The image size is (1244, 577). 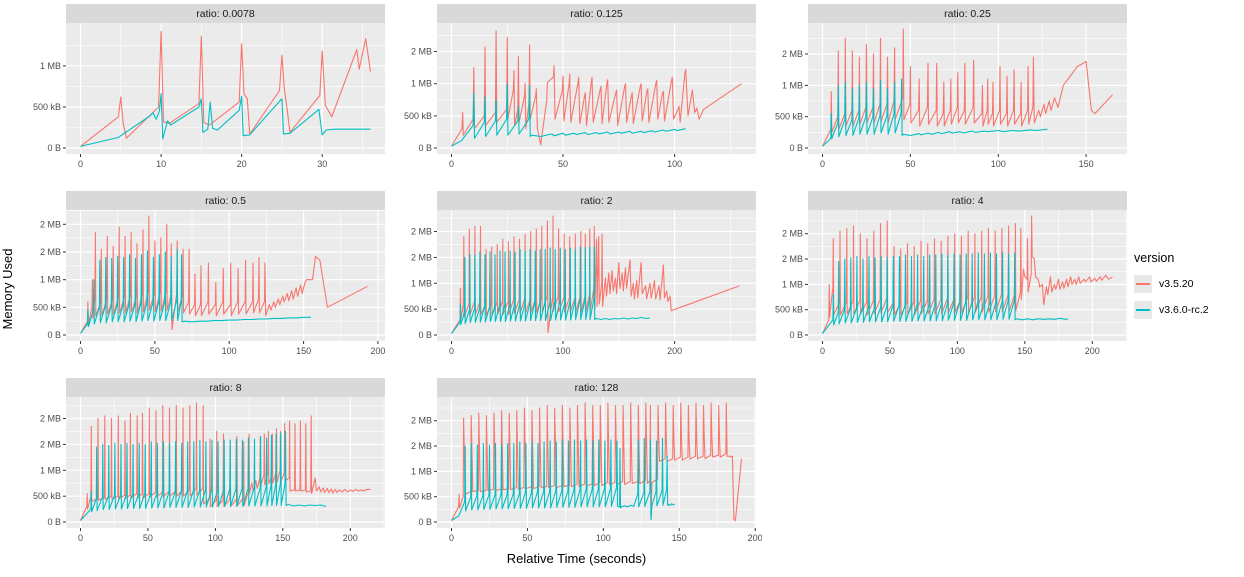 What do you see at coordinates (596, 201) in the screenshot?
I see `facet-strip-label: ratio: 2` at bounding box center [596, 201].